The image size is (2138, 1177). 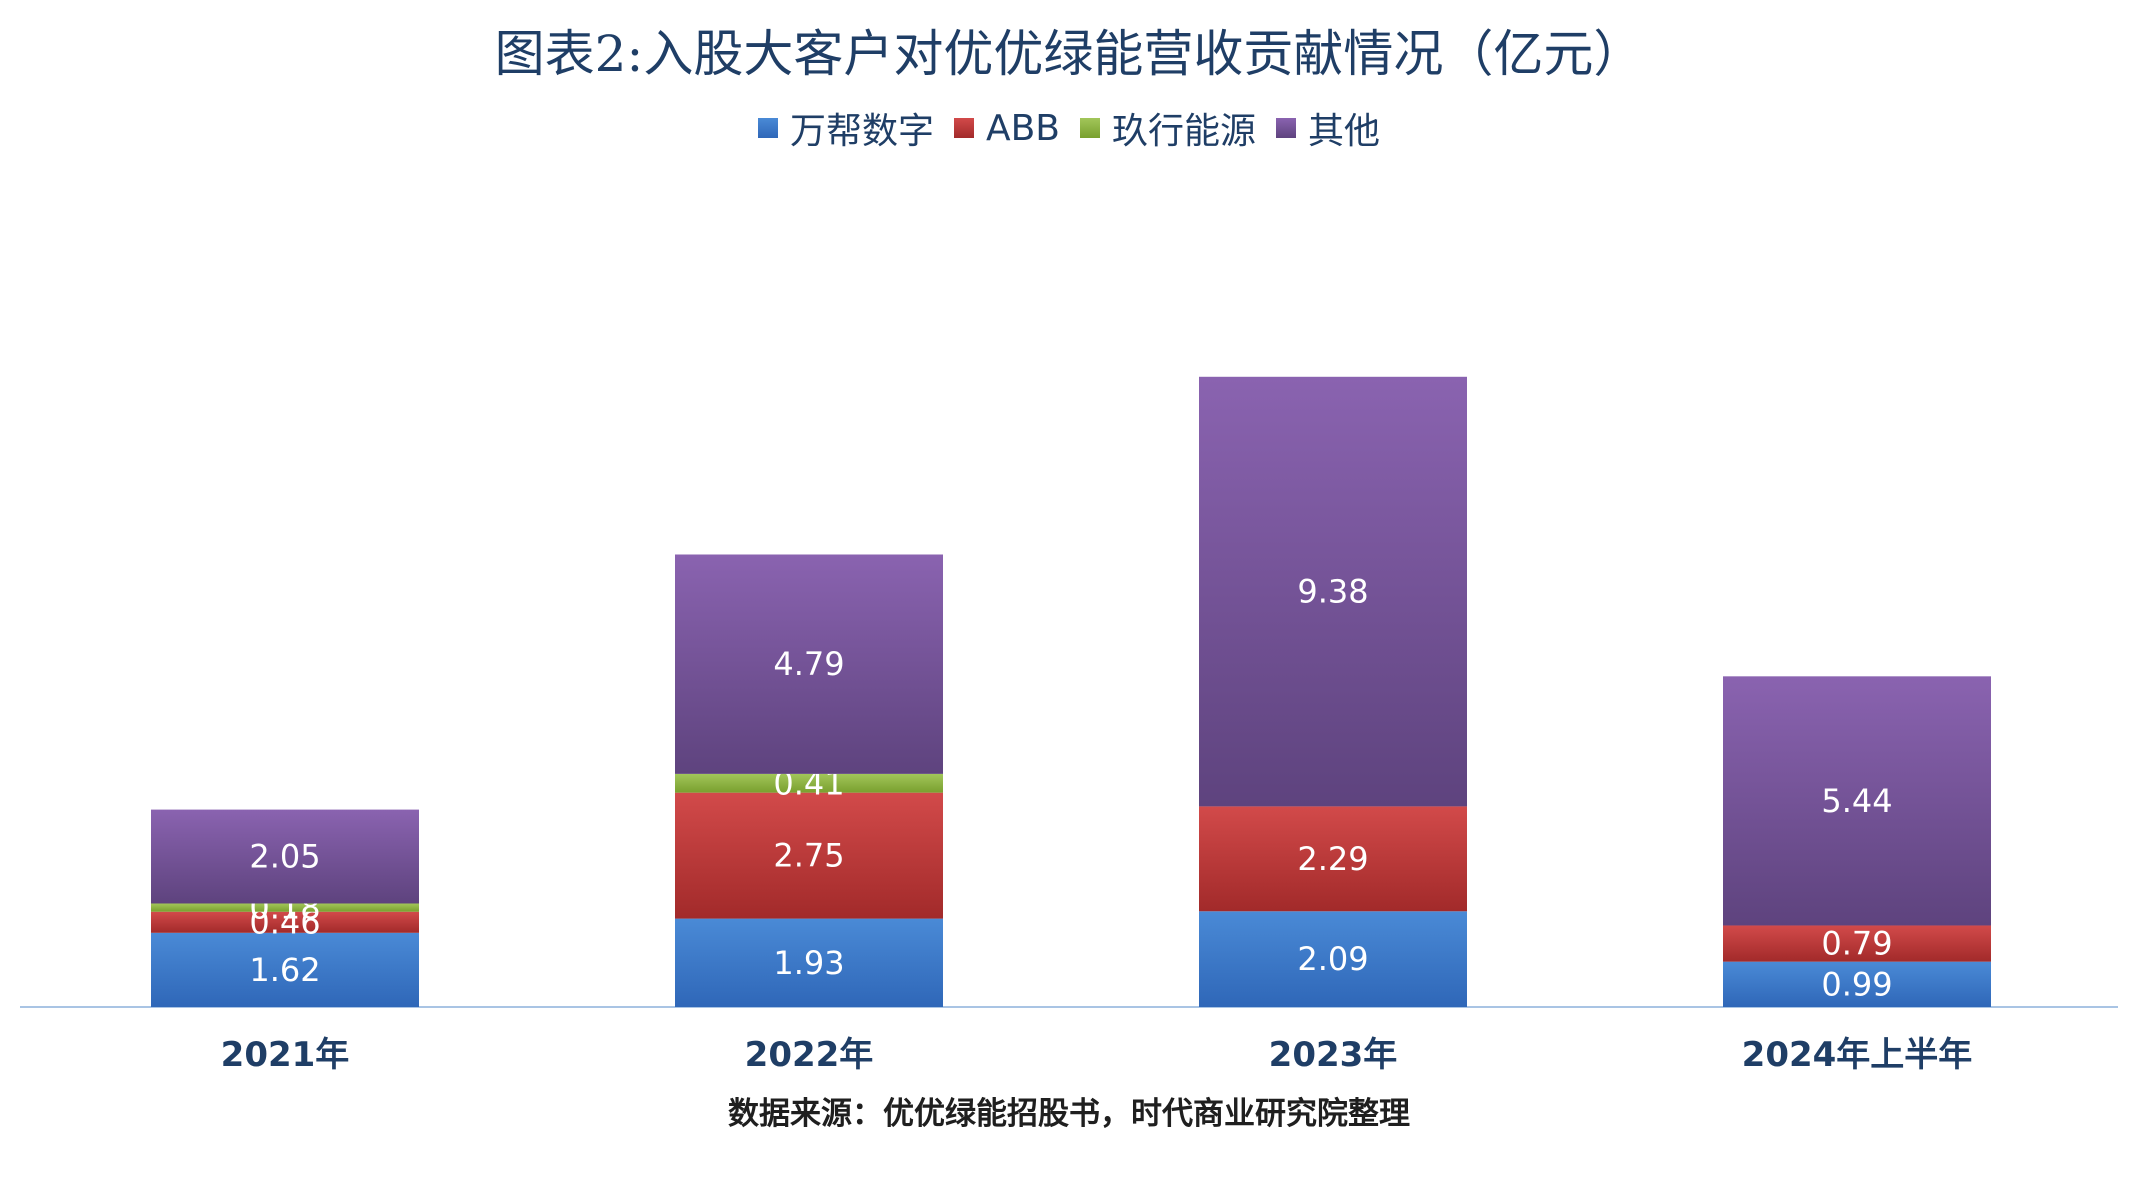 I want to click on x-tick-label-3: 2024年上半年, so click(x=1857, y=1055).